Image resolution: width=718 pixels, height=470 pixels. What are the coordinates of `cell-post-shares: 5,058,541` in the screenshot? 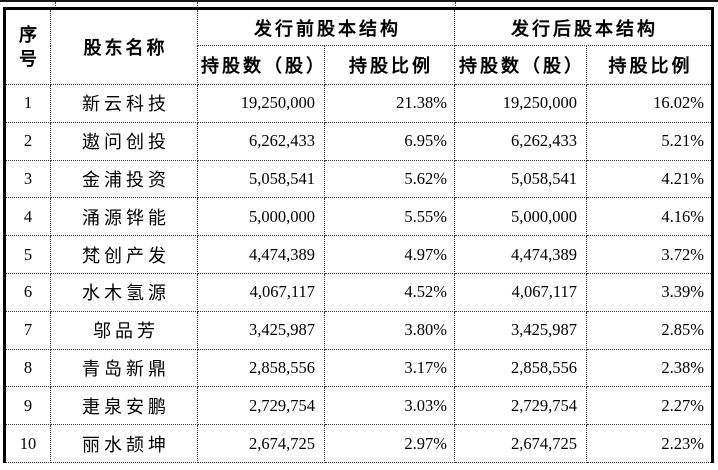 It's located at (520, 179).